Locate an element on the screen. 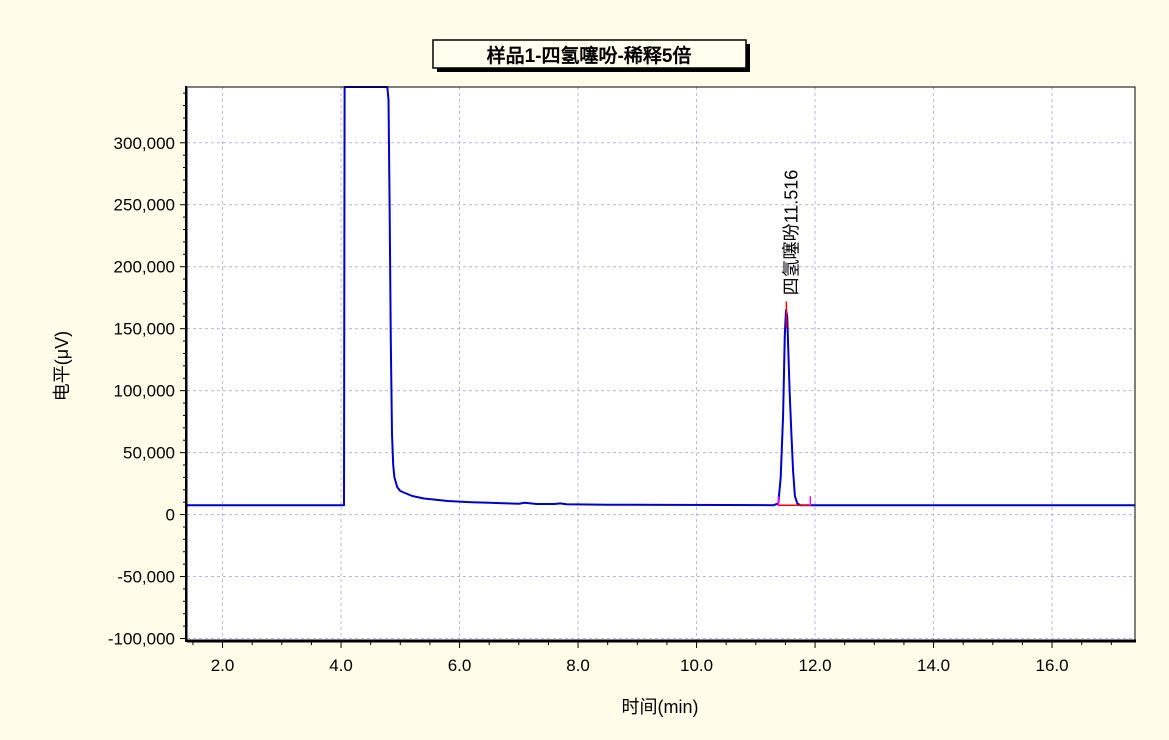  x-tick-label: 4.0 is located at coordinates (341, 665).